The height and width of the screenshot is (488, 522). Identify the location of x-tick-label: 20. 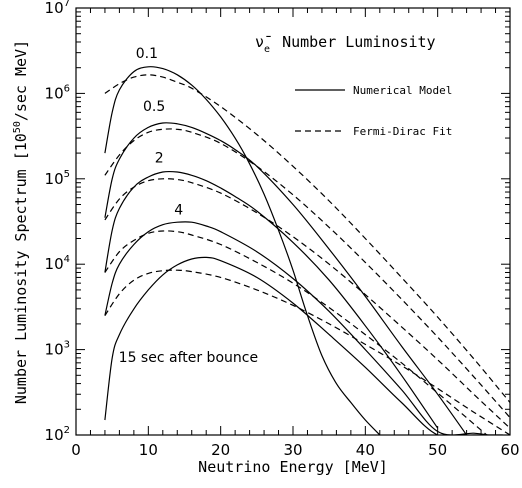
(220, 450).